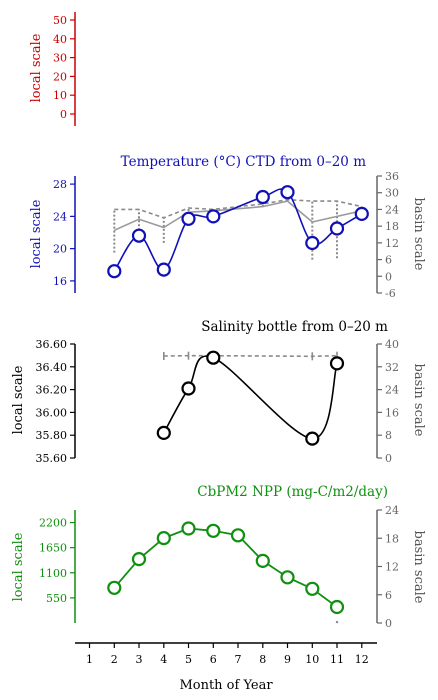  What do you see at coordinates (60, 20) in the screenshot?
I see `panel-top-left-axis-tick-label: 50` at bounding box center [60, 20].